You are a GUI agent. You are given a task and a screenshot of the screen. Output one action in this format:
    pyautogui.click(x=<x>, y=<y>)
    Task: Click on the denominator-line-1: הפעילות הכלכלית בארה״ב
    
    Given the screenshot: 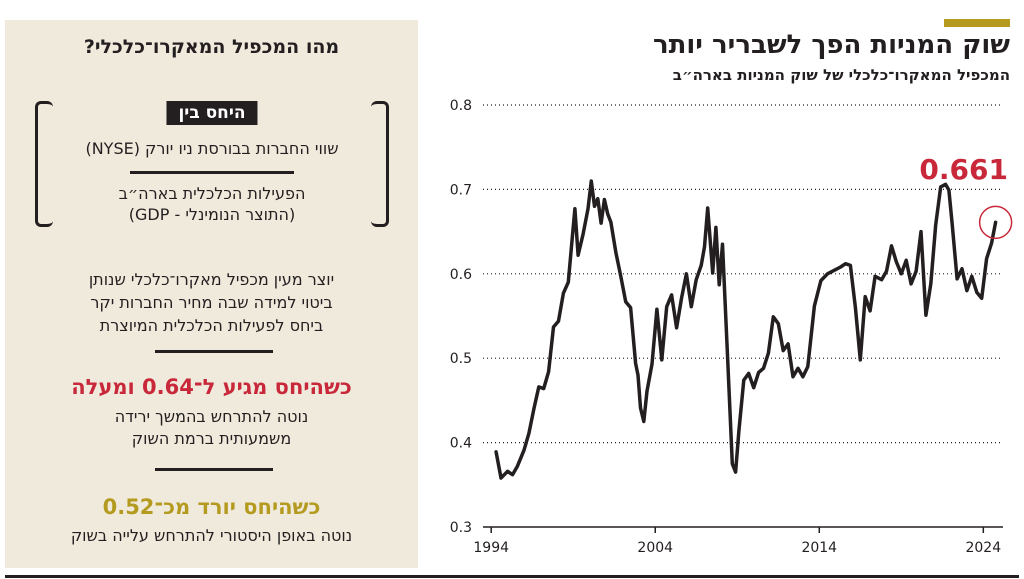 What is the action you would take?
    pyautogui.click(x=212, y=193)
    